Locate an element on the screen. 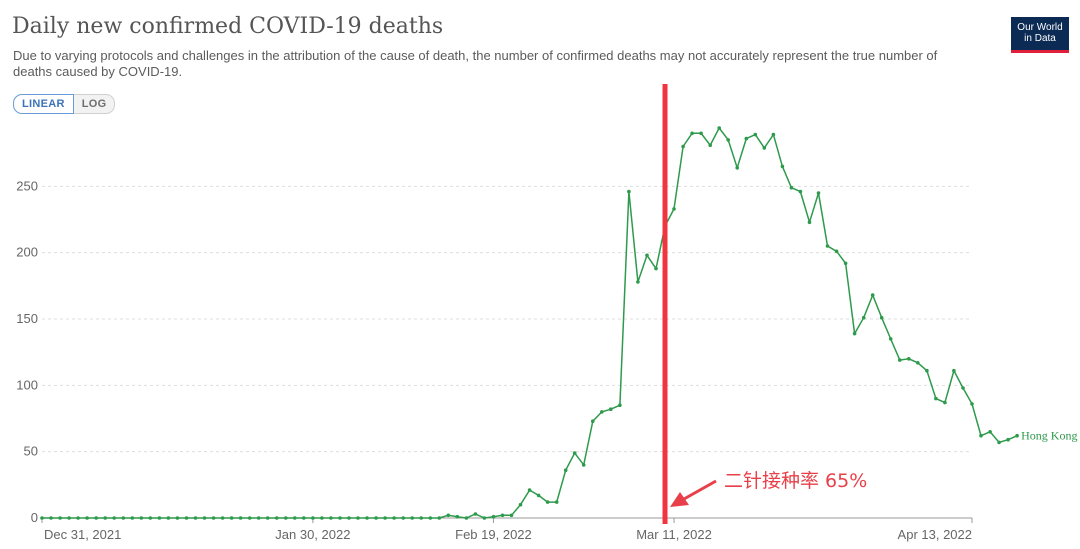  log-scale-button: LOG is located at coordinates (94, 104).